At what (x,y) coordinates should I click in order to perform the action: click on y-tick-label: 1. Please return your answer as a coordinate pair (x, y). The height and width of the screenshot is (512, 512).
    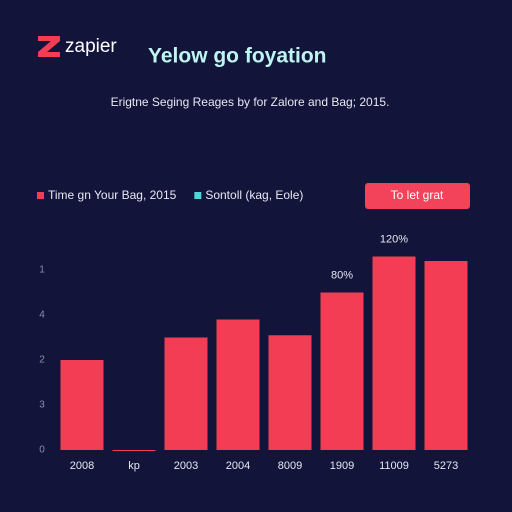
    Looking at the image, I should click on (42, 270).